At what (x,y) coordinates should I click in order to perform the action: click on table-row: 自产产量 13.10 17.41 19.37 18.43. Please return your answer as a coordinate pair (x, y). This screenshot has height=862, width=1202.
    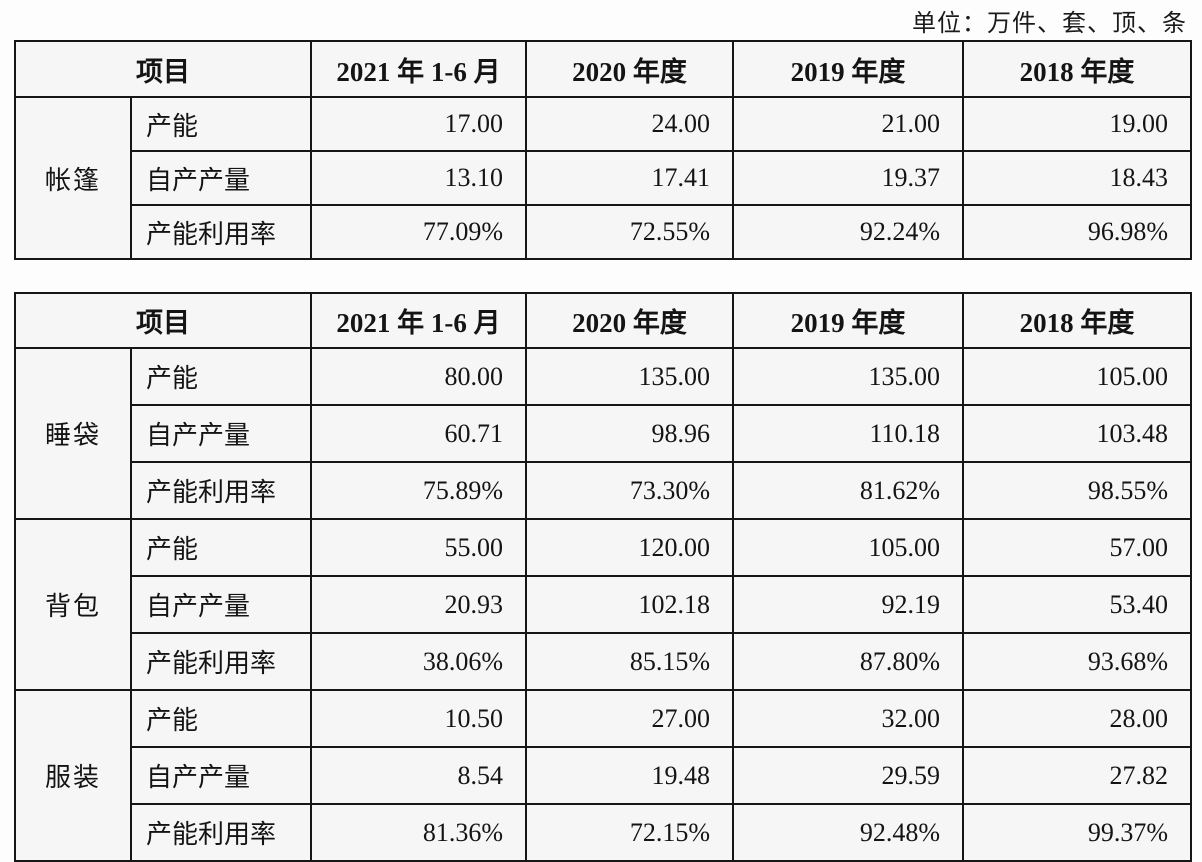
    Looking at the image, I should click on (603, 178).